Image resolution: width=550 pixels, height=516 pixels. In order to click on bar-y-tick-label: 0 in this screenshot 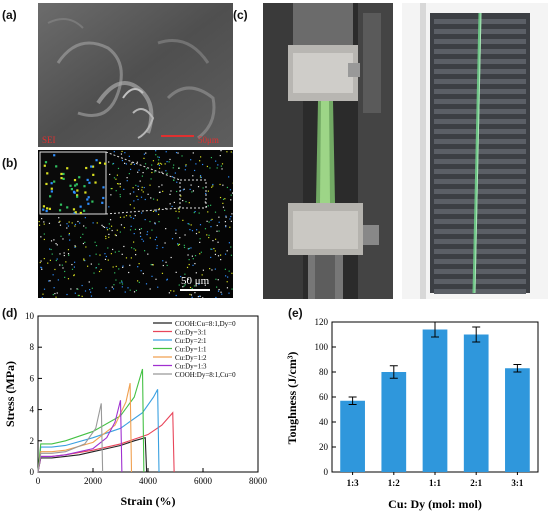, I will do `click(326, 472)`.